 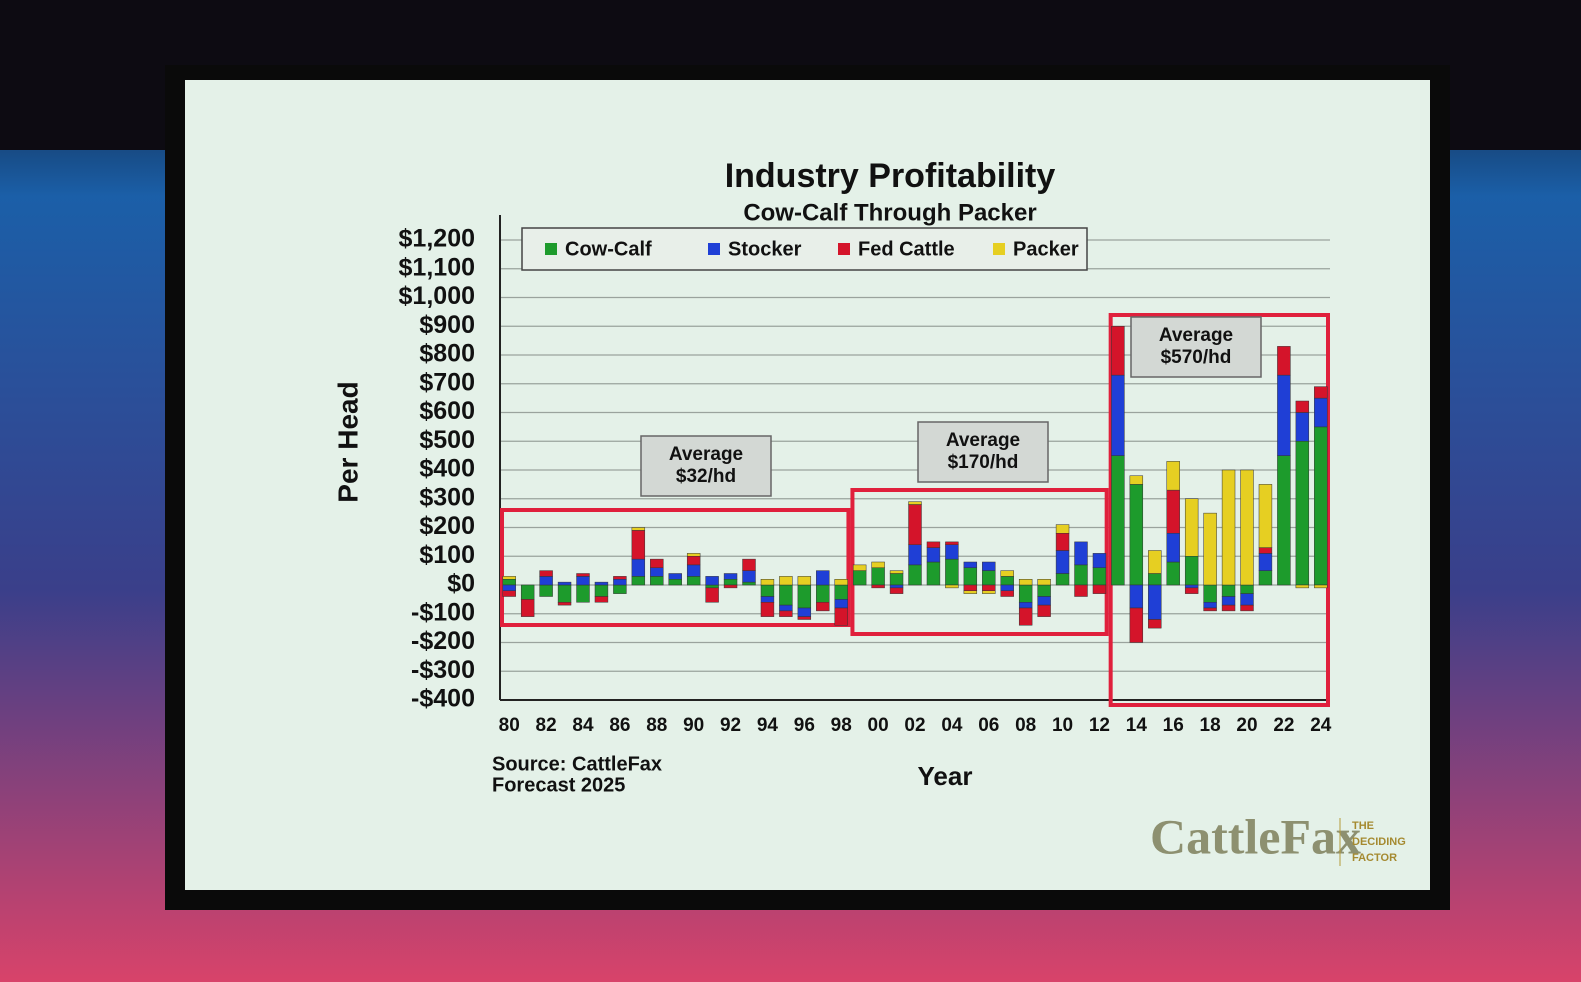 What do you see at coordinates (1363, 826) in the screenshot?
I see `logo-tagline: THE` at bounding box center [1363, 826].